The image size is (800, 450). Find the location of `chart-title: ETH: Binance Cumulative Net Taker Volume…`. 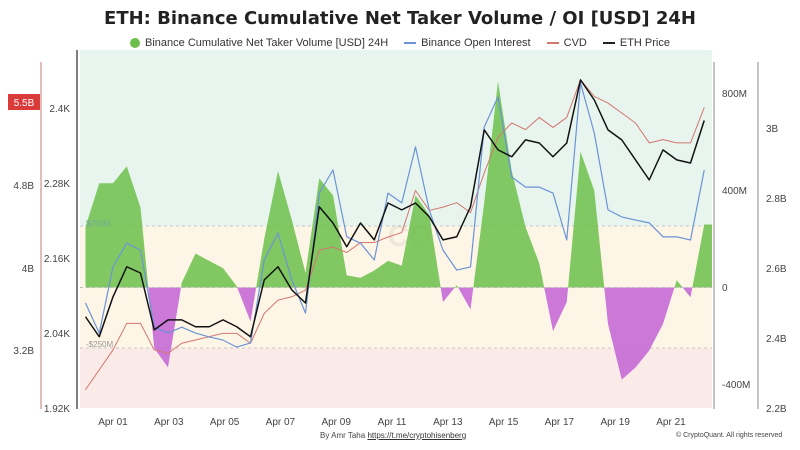

chart-title: ETH: Binance Cumulative Net Taker Volume… is located at coordinates (400, 18).